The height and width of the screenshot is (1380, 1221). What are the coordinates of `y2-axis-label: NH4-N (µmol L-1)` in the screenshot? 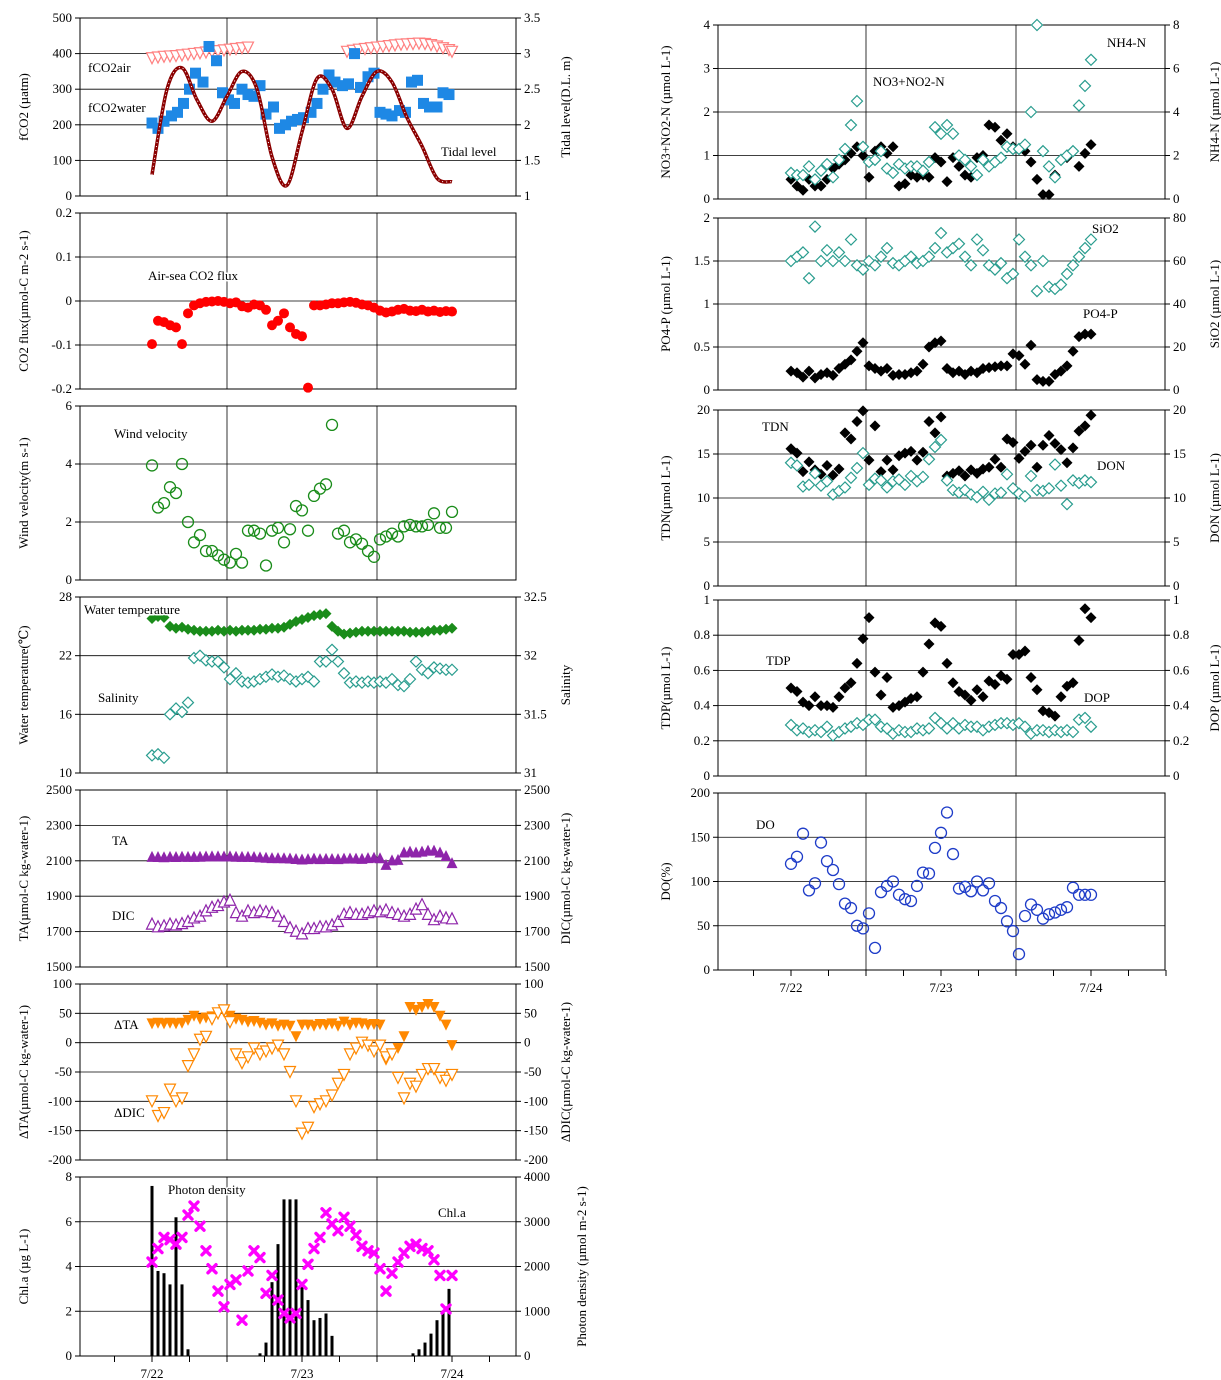 It's located at (1214, 112).